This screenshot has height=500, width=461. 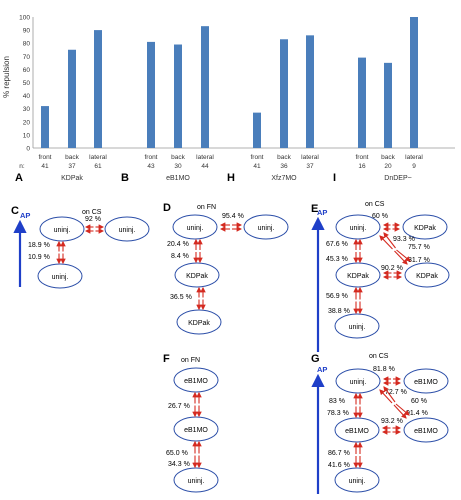 I want to click on n-count-label: 37, so click(x=310, y=166).